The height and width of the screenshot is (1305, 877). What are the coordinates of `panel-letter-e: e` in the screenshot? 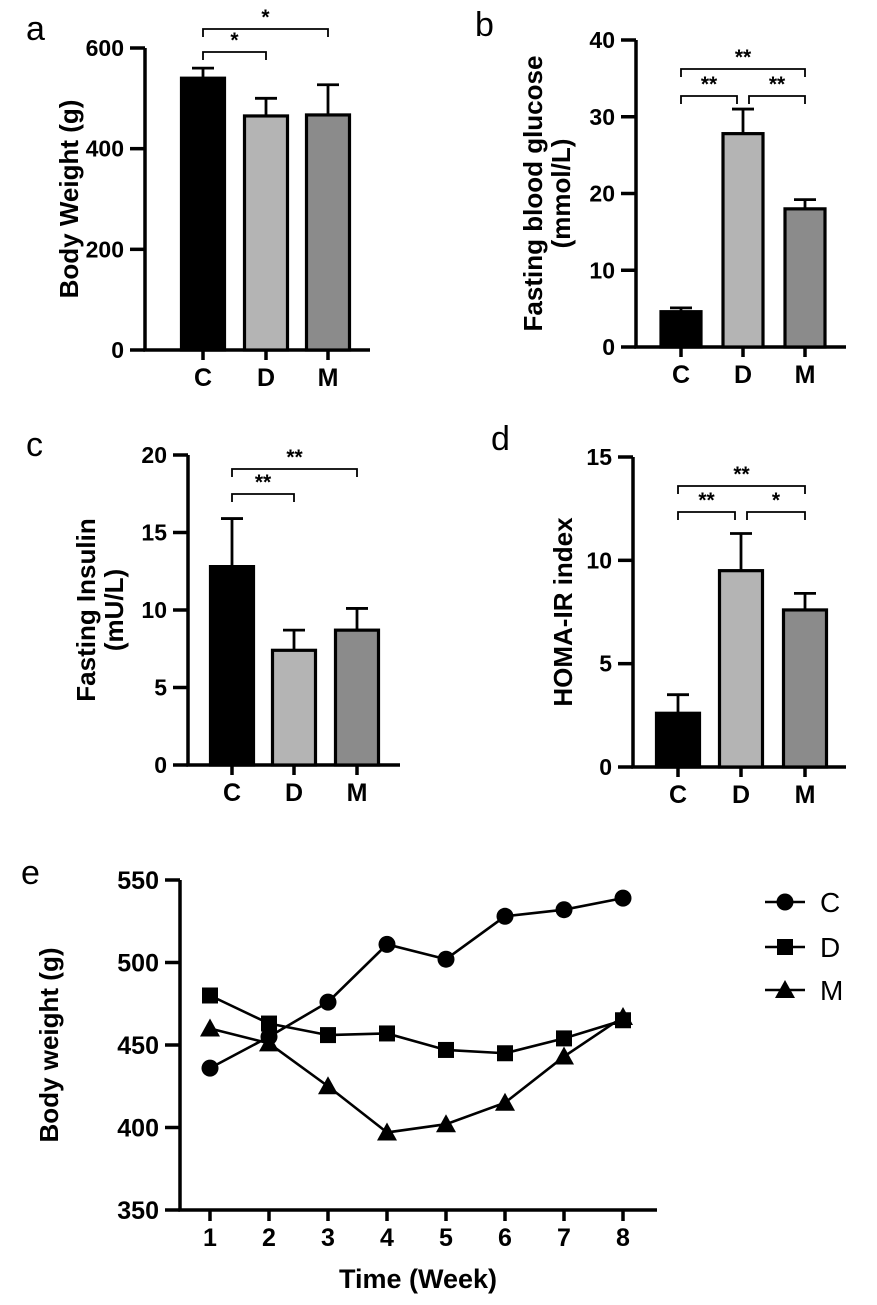 It's located at (30, 873).